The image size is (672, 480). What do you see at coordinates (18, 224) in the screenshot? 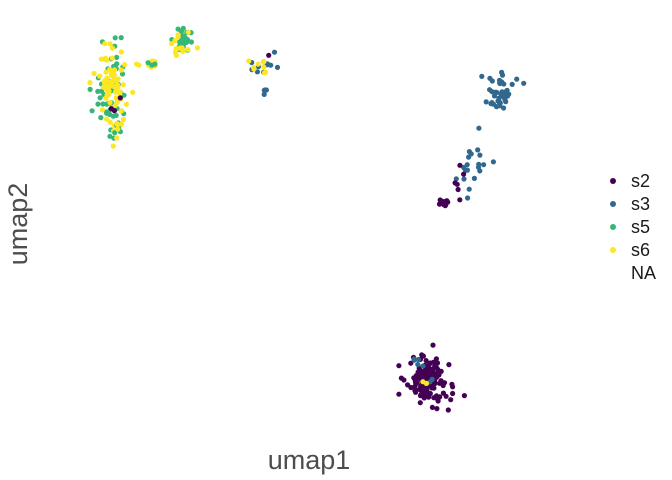
I see `y-axis-title: umap2` at bounding box center [18, 224].